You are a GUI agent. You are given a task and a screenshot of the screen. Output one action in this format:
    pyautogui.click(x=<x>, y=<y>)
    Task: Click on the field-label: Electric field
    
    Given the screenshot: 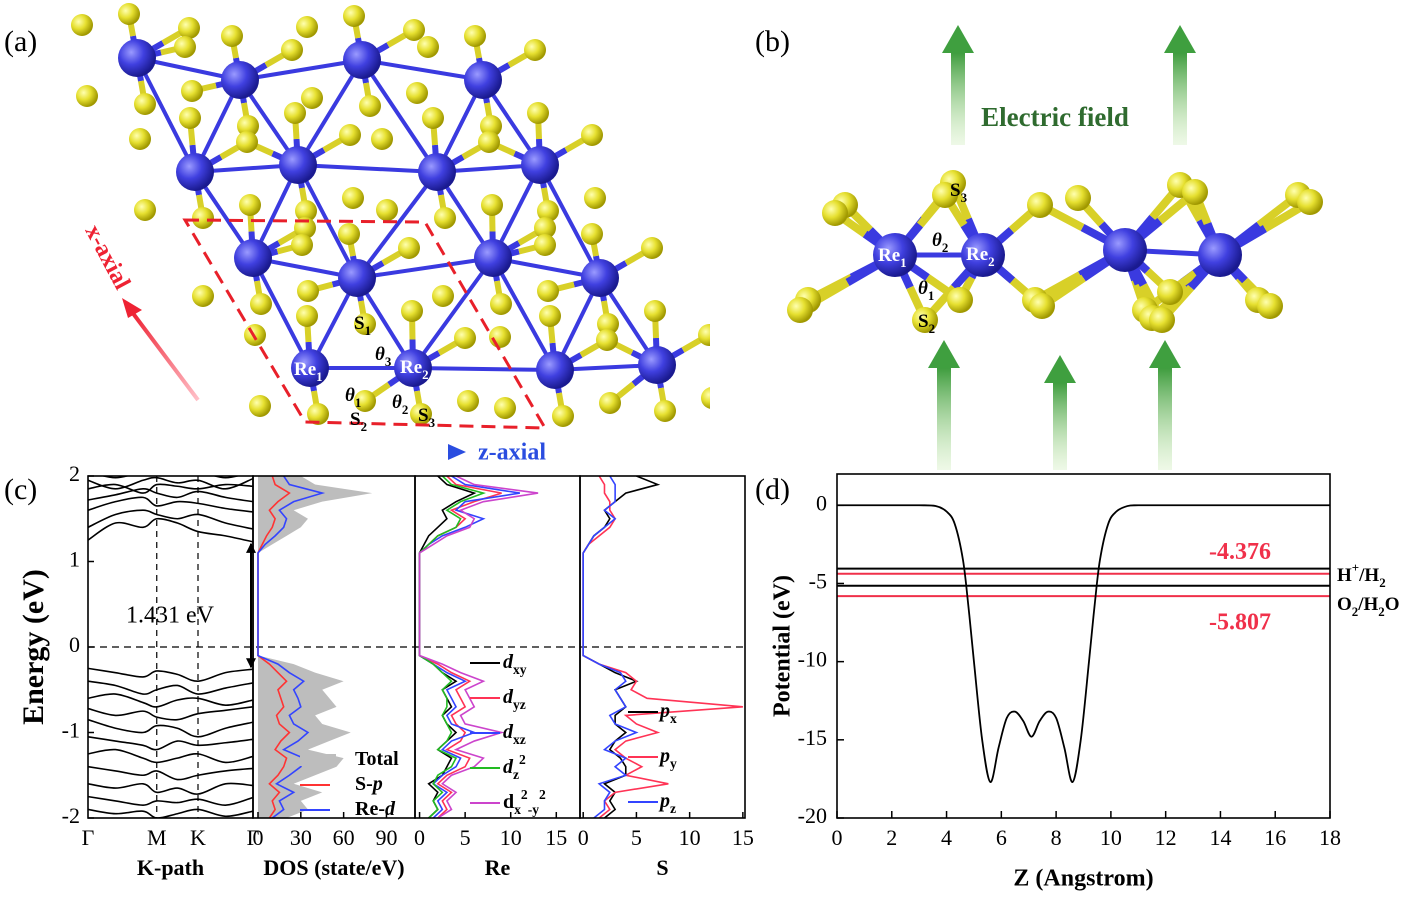 What is the action you would take?
    pyautogui.click(x=1055, y=117)
    